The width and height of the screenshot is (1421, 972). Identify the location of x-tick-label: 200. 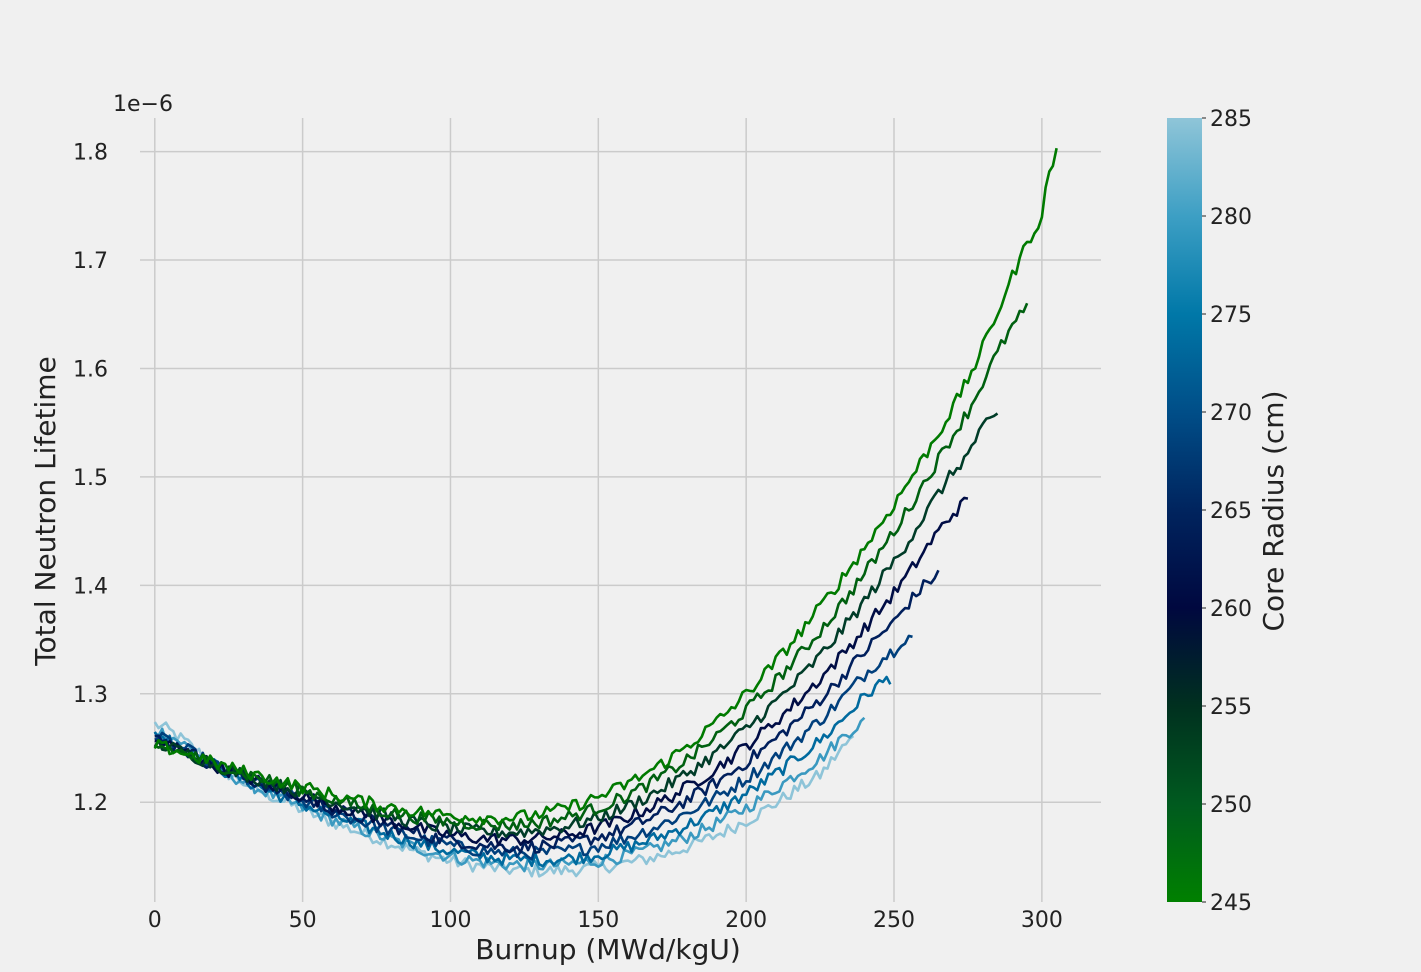
(746, 920).